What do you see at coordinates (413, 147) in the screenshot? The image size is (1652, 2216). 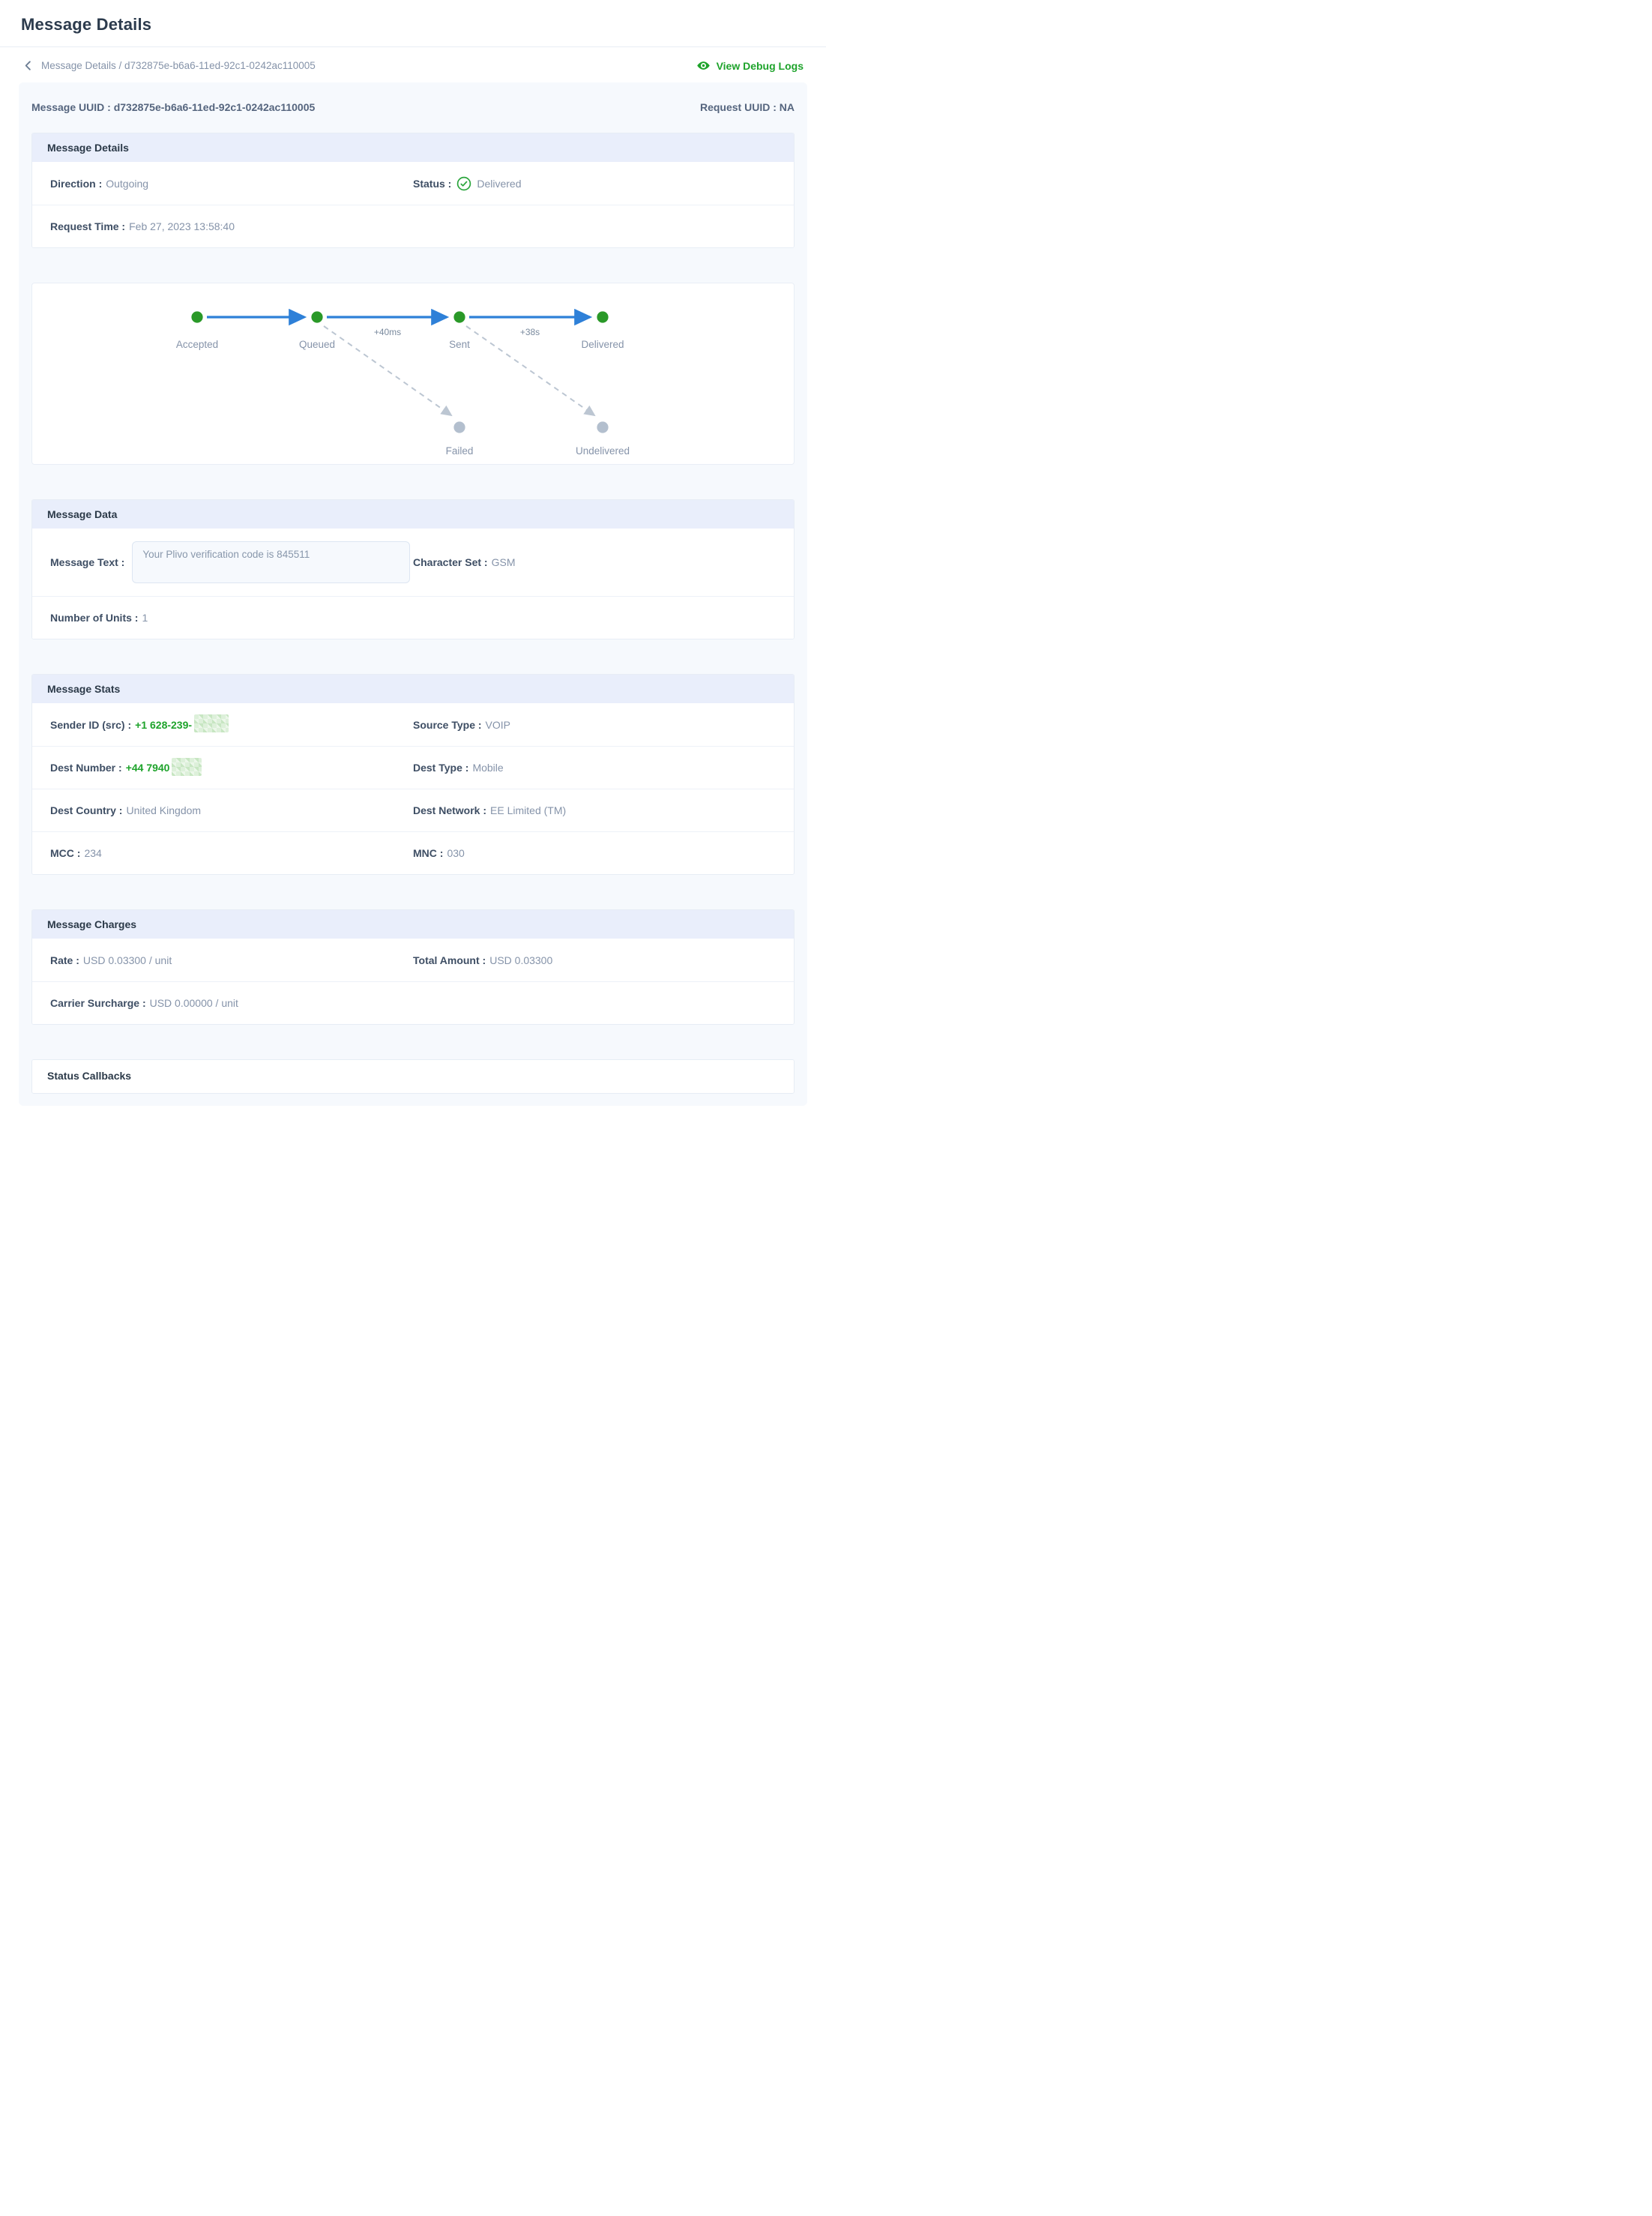 I see `section-message-details-title: Message Details` at bounding box center [413, 147].